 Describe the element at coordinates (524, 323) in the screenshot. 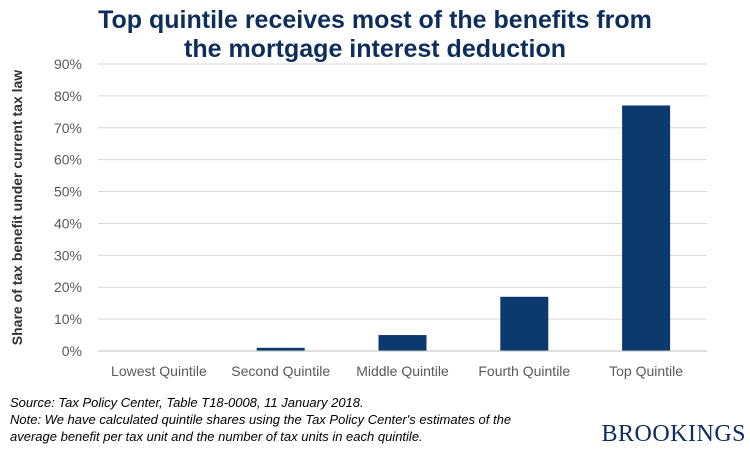

I see `bar-fourth-quintile` at that location.